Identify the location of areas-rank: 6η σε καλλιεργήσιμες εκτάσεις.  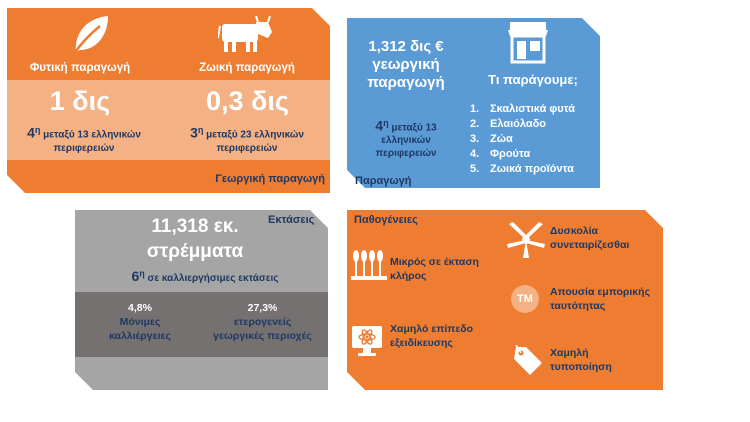
(205, 276).